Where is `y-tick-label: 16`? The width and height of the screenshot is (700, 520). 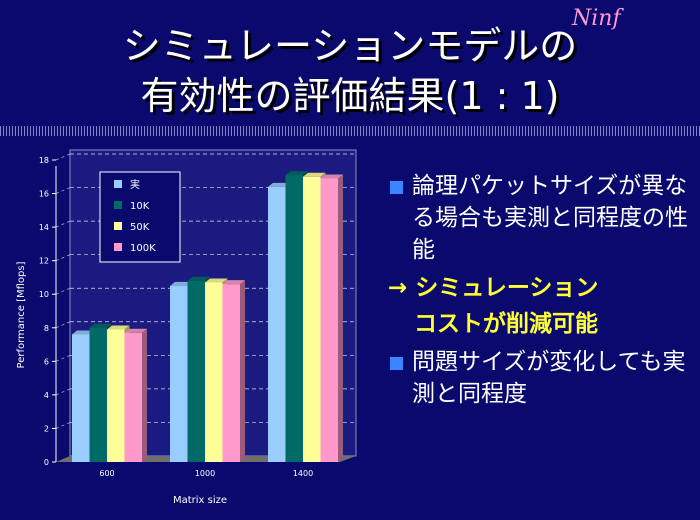
y-tick-label: 16 is located at coordinates (44, 194).